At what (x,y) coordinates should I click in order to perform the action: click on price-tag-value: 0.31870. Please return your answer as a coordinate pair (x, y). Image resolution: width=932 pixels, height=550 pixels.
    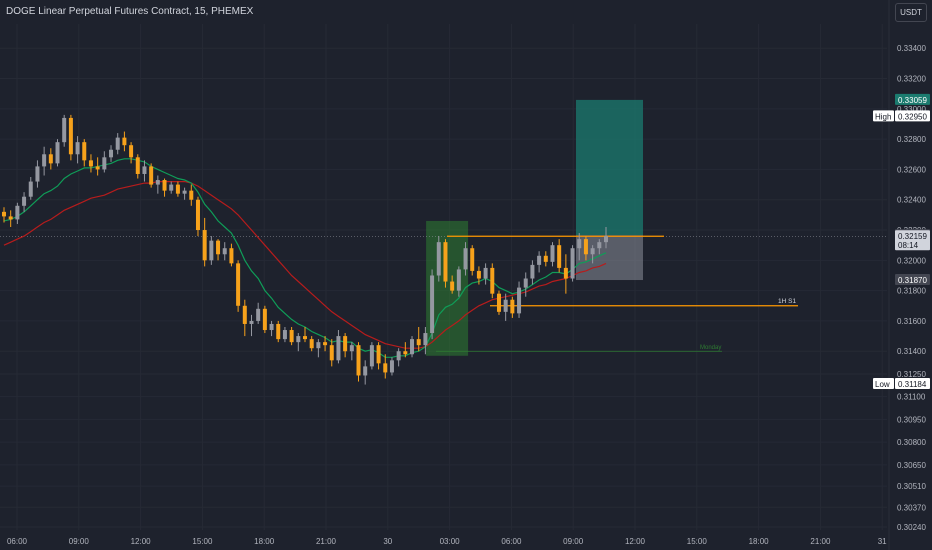
    Looking at the image, I should click on (912, 280).